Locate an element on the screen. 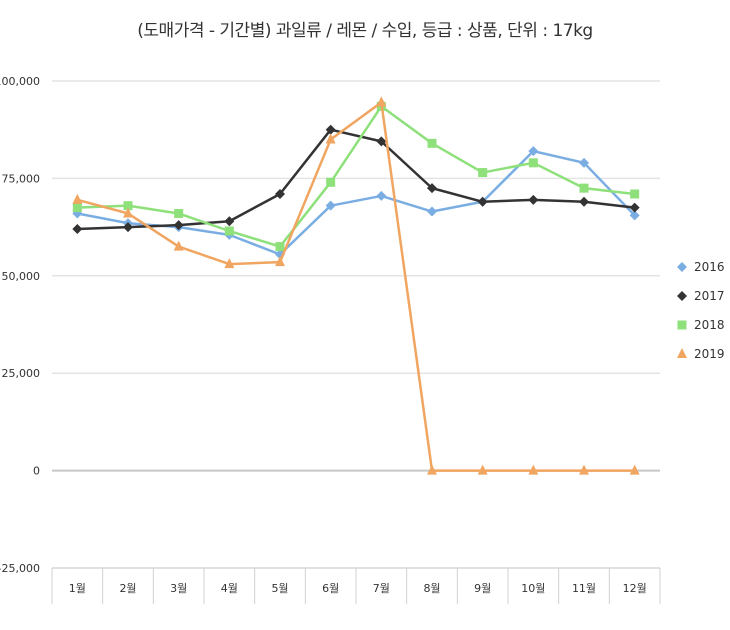 The image size is (730, 630). legend: 2016 2017 2018 2019 is located at coordinates (701, 310).